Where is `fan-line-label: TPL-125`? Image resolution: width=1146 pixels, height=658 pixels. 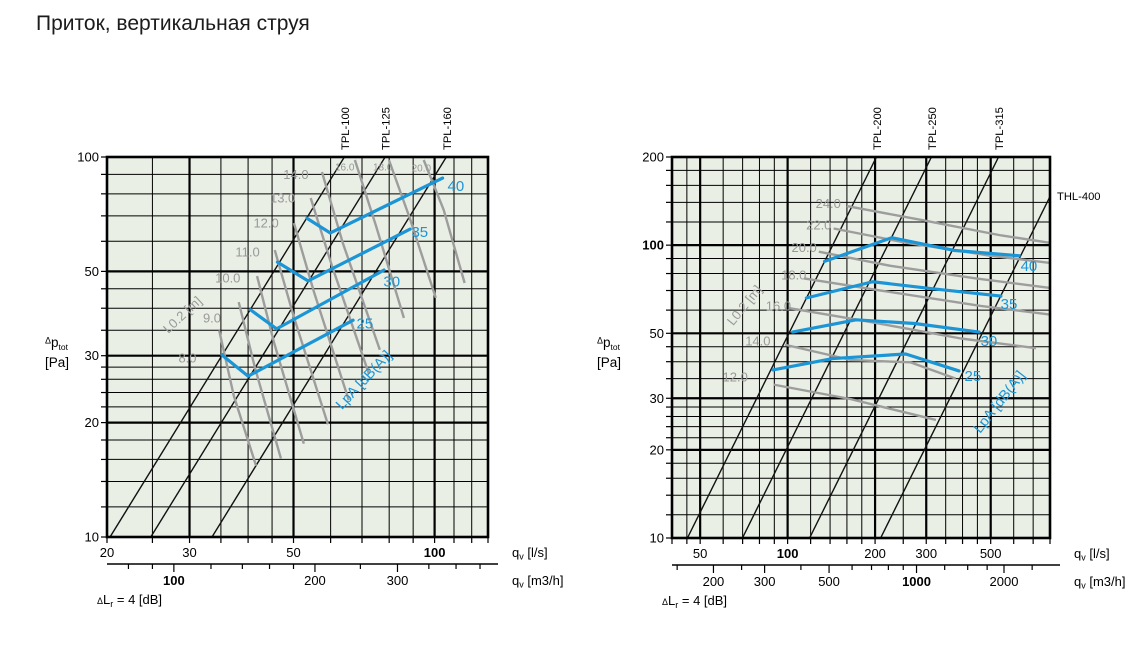
fan-line-label: TPL-125 is located at coordinates (387, 128).